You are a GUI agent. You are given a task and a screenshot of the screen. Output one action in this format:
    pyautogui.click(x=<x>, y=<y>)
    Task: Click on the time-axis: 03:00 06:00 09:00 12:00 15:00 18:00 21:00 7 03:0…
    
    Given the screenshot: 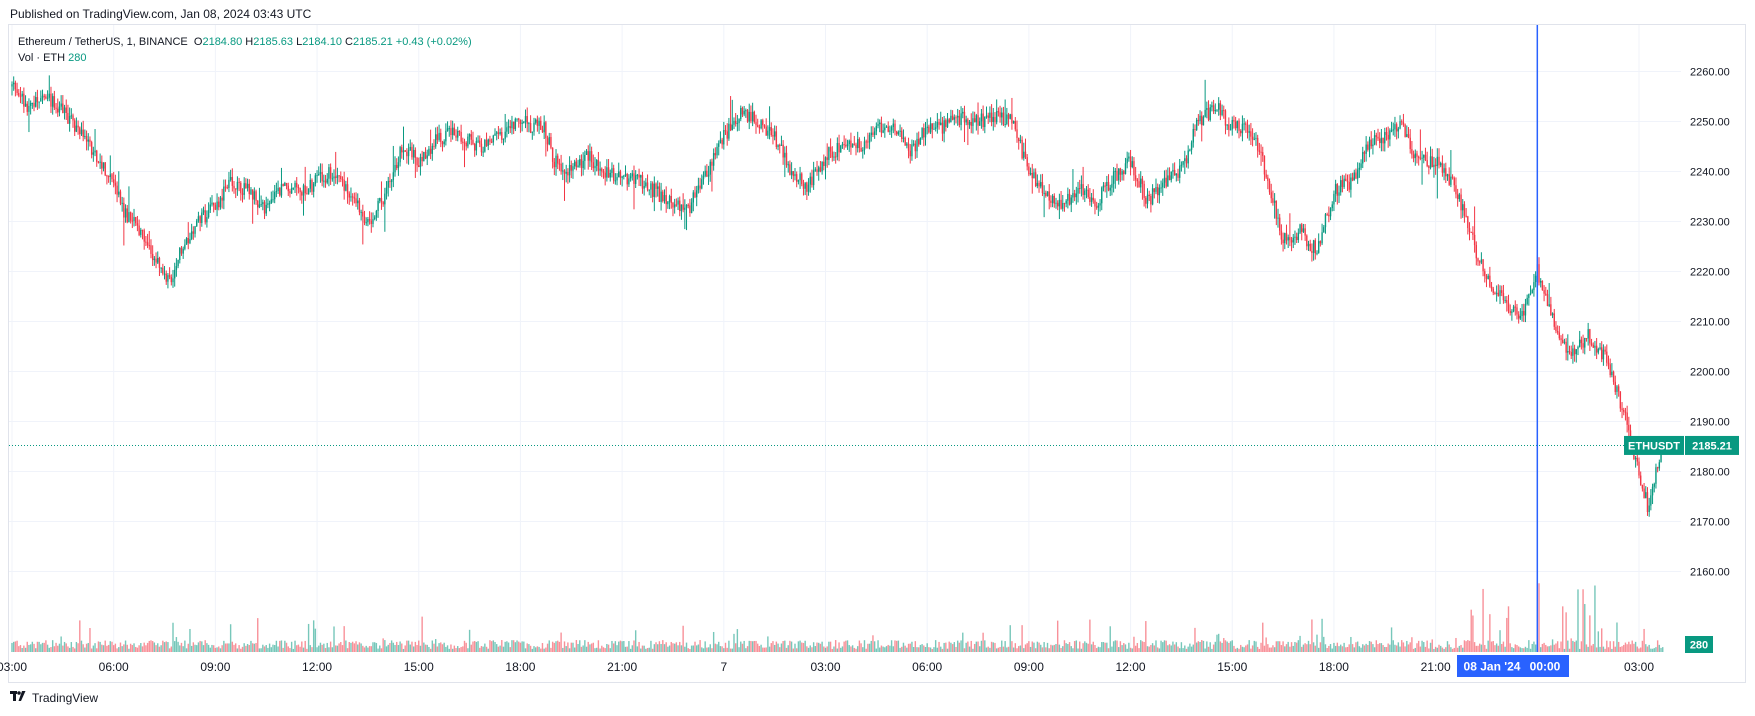 What is the action you would take?
    pyautogui.click(x=827, y=667)
    